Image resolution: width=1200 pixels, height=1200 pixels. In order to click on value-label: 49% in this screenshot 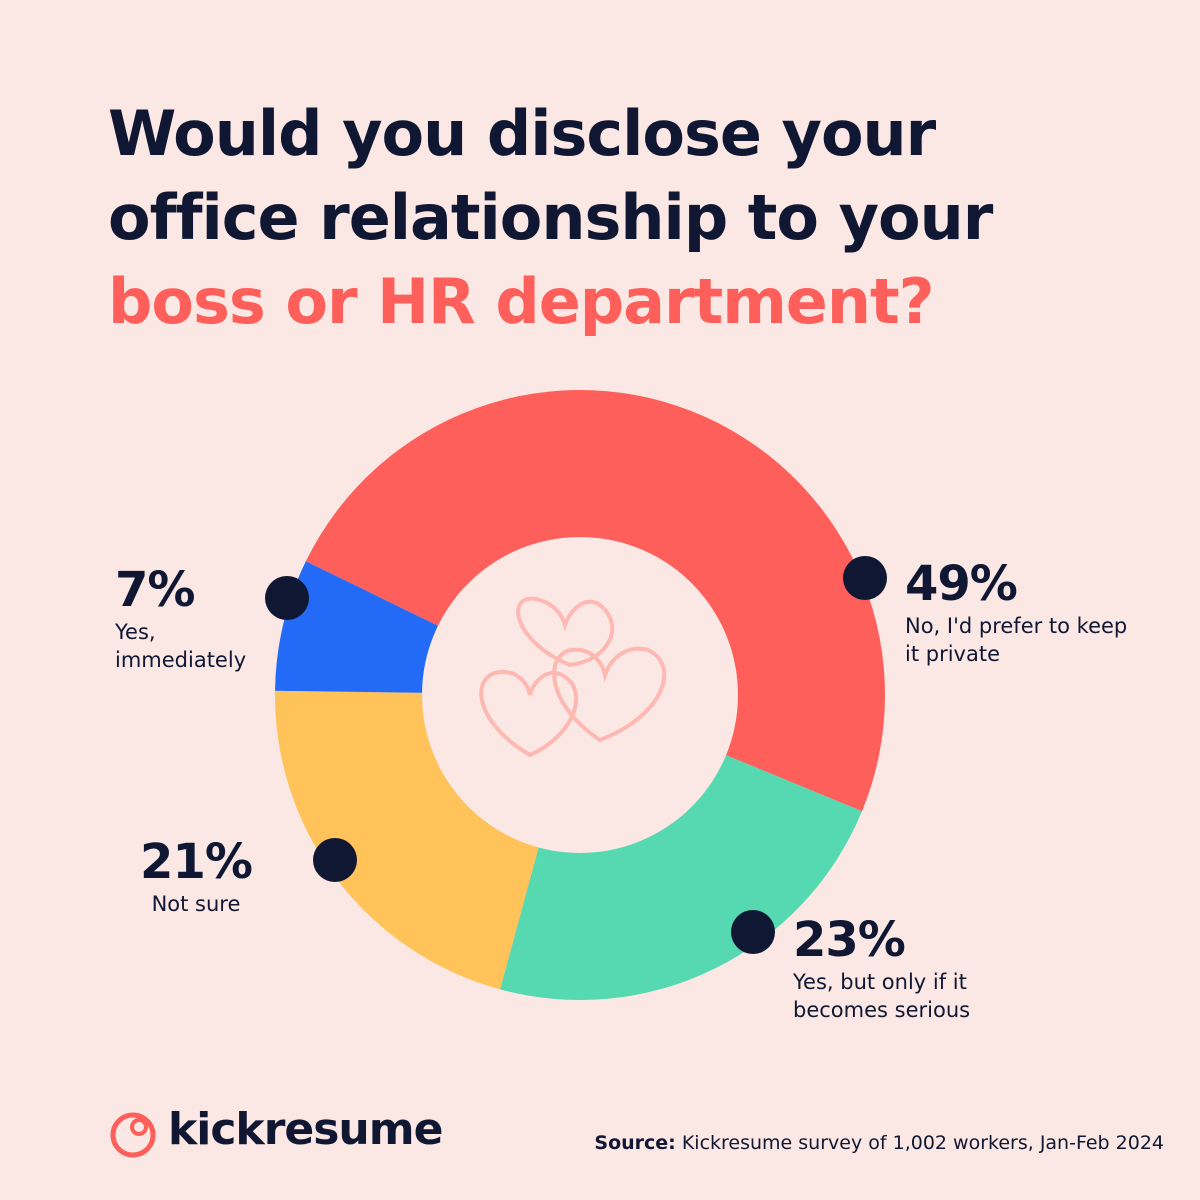, I will do `click(961, 584)`.